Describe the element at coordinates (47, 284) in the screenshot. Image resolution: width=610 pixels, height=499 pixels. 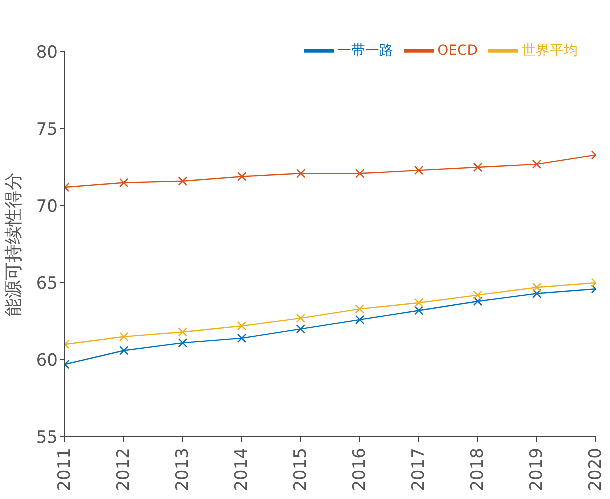
I see `y-tick-label: 65` at that location.